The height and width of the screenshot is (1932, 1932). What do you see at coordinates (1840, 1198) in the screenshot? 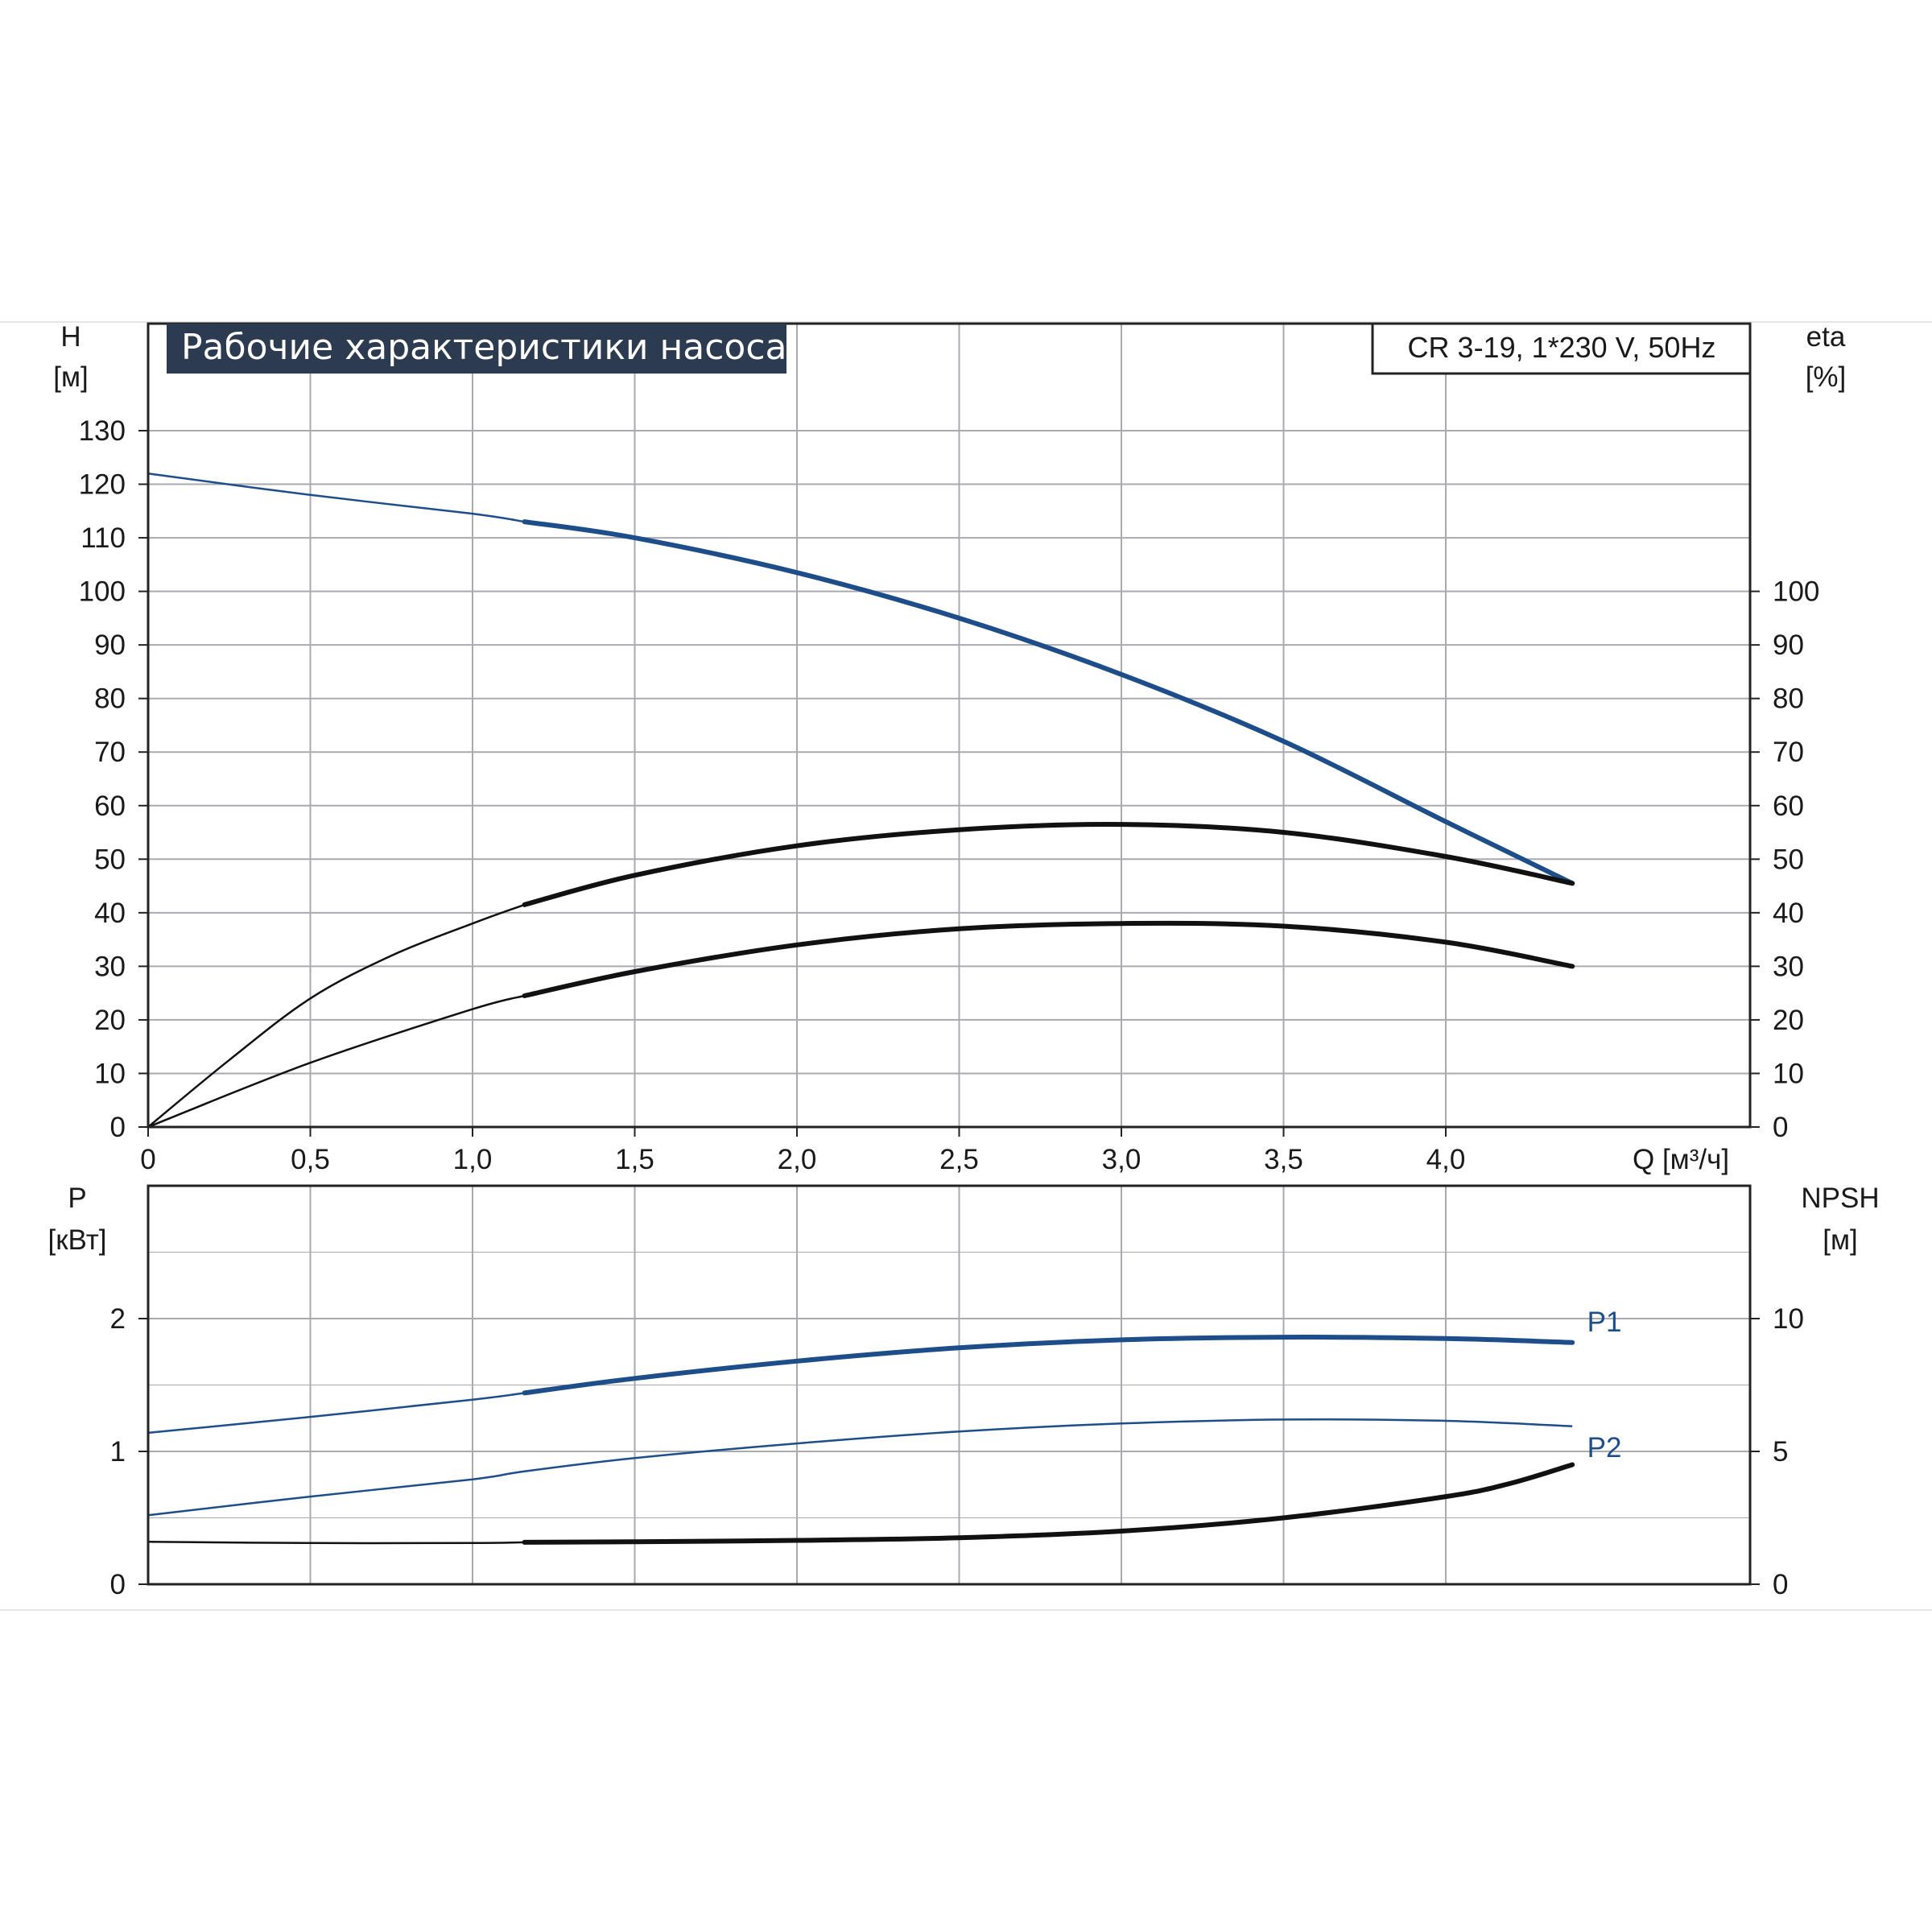
I see `bottom-right-axis-label-1: NPSH` at bounding box center [1840, 1198].